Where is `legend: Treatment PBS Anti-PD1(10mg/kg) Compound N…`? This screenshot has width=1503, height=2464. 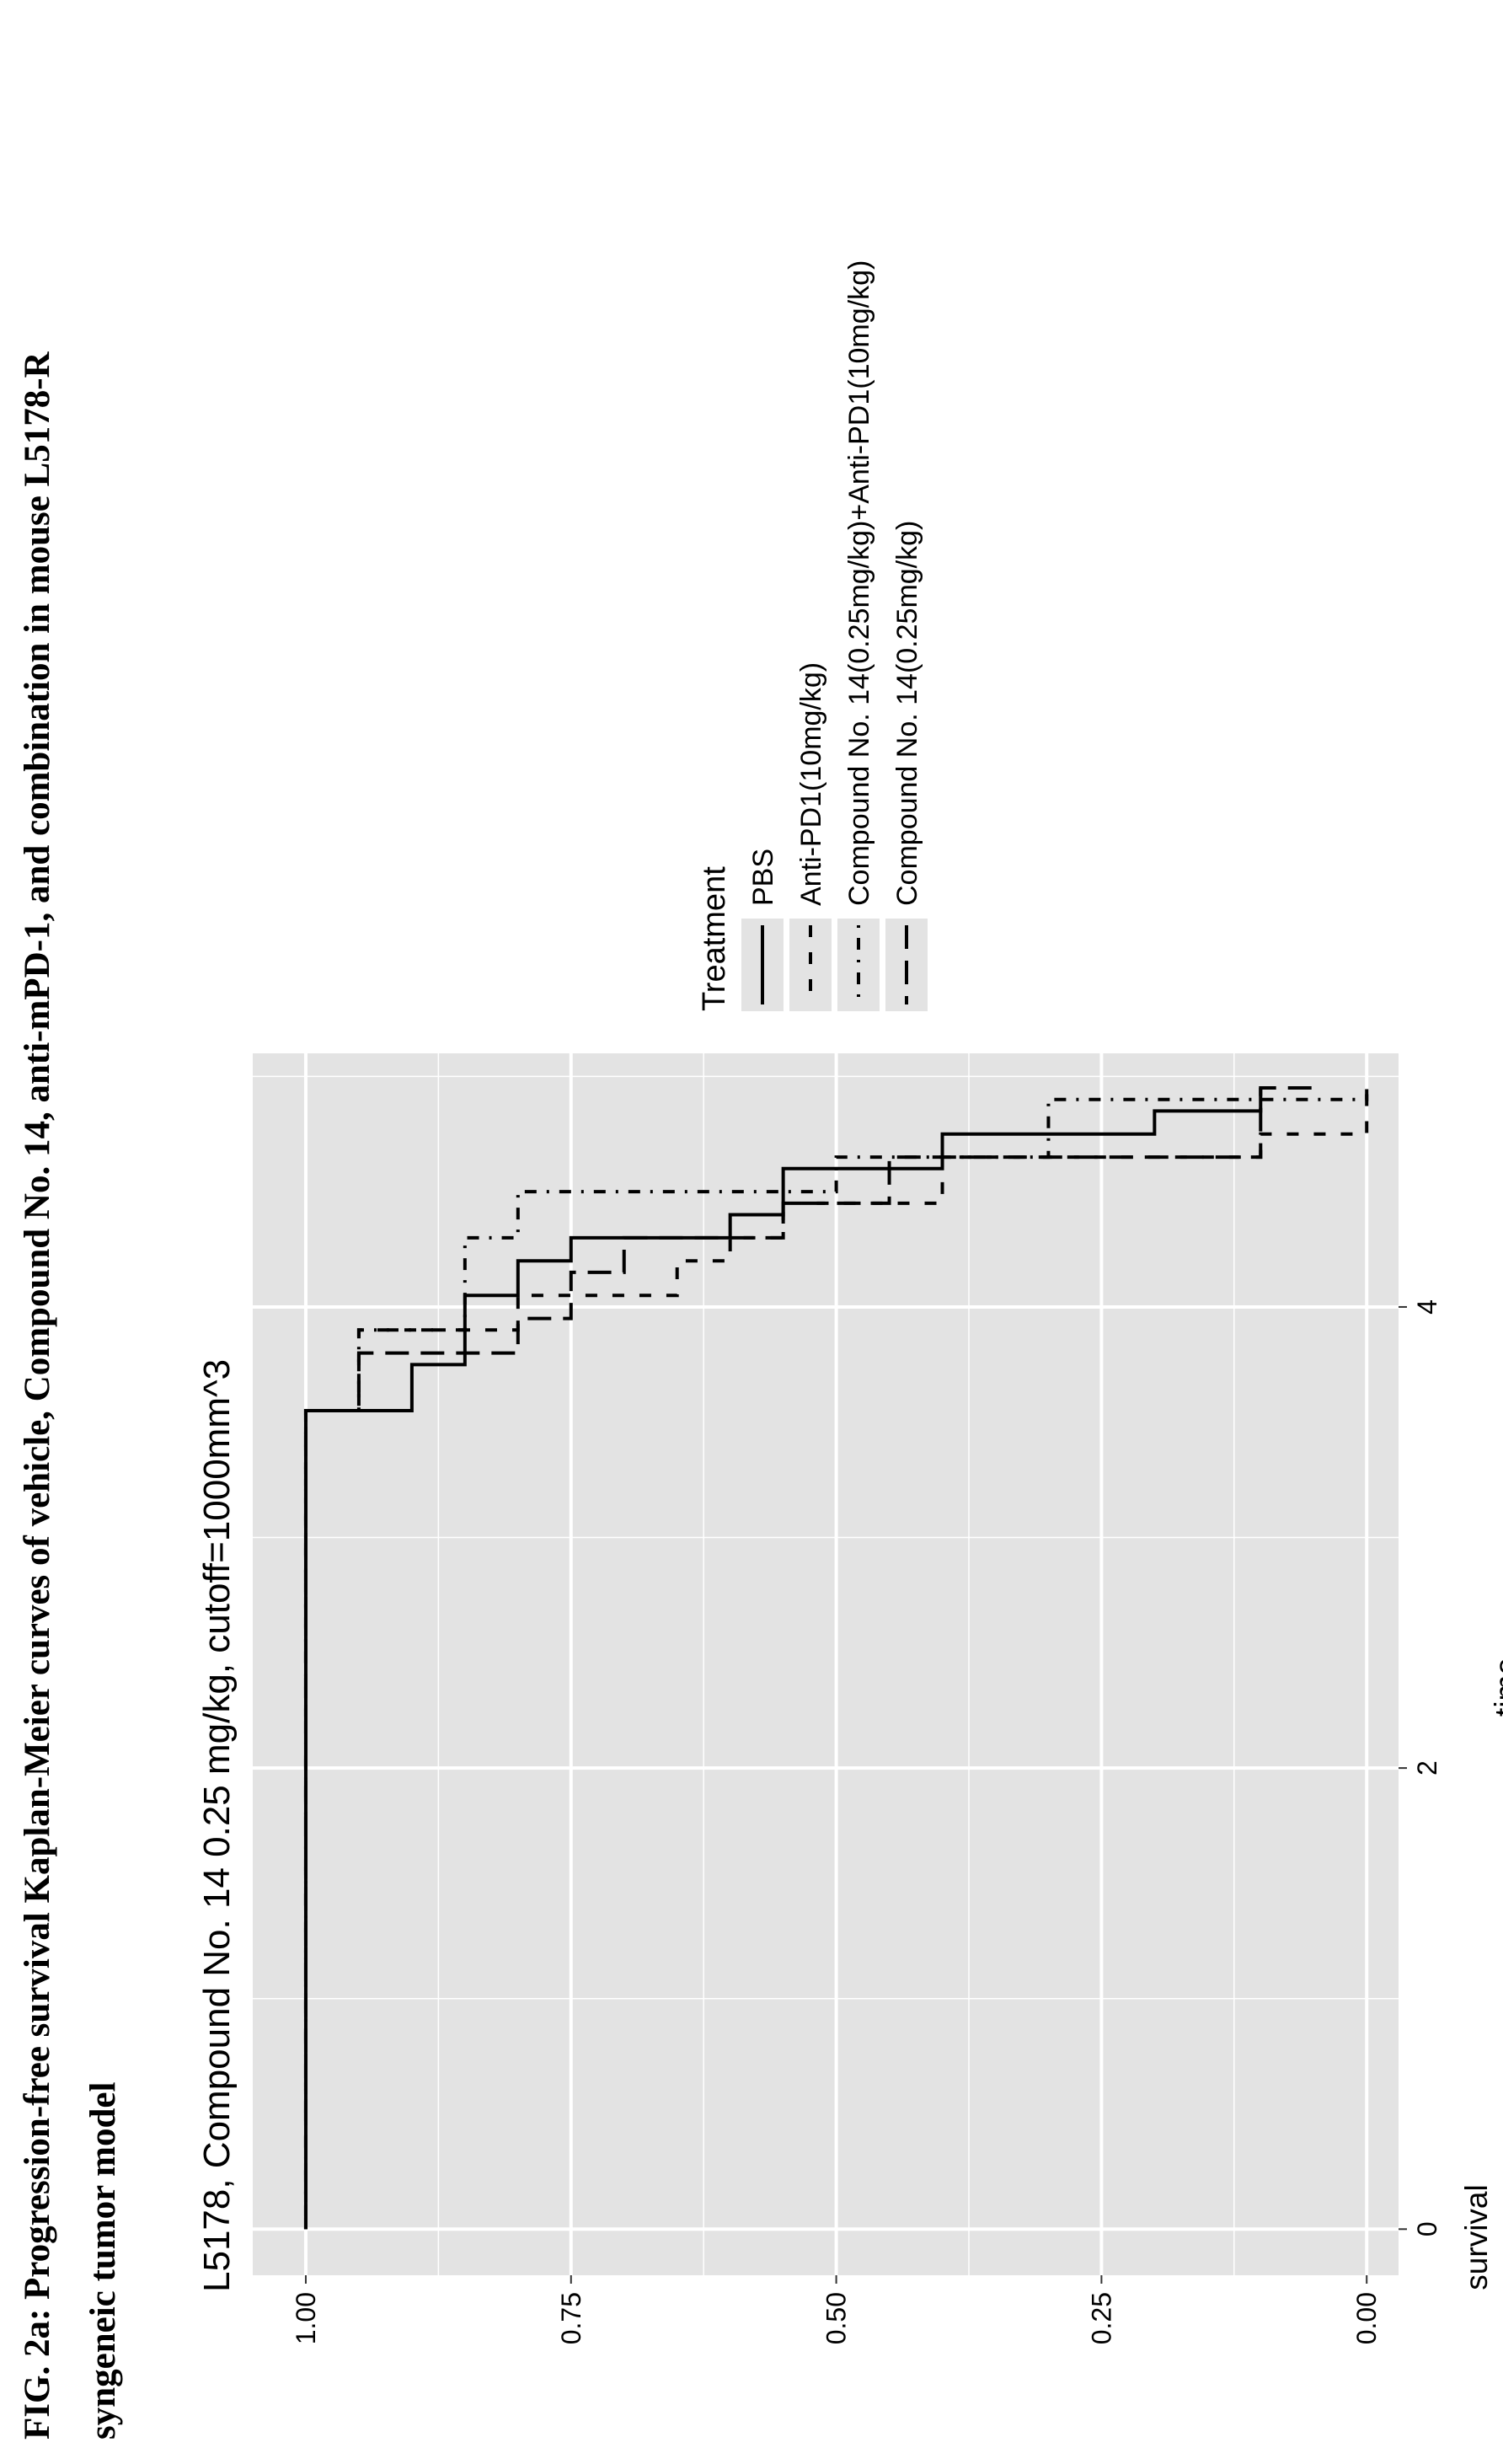
legend: Treatment PBS Anti-PD1(10mg/kg) Compound N… is located at coordinates (812, 635).